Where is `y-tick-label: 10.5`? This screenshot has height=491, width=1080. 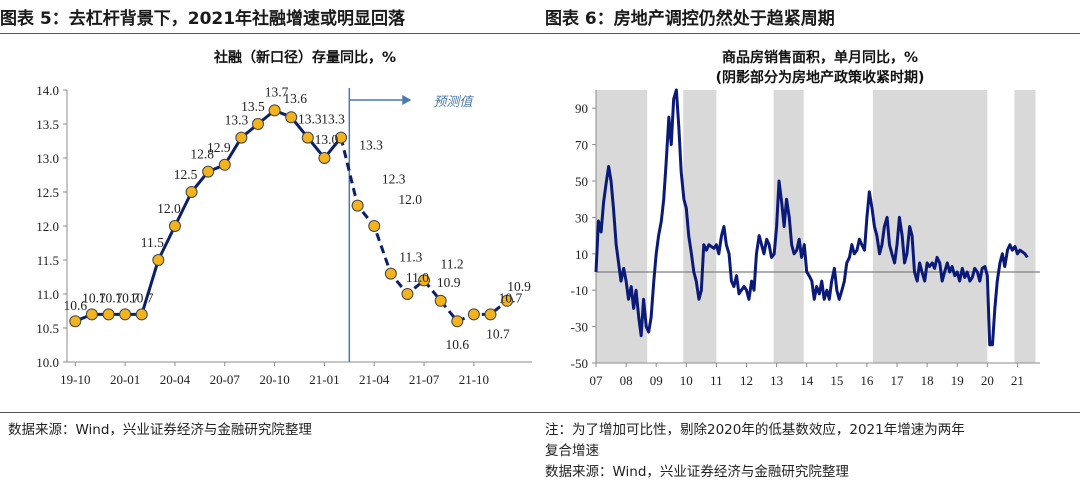
y-tick-label: 10.5 is located at coordinates (47, 328).